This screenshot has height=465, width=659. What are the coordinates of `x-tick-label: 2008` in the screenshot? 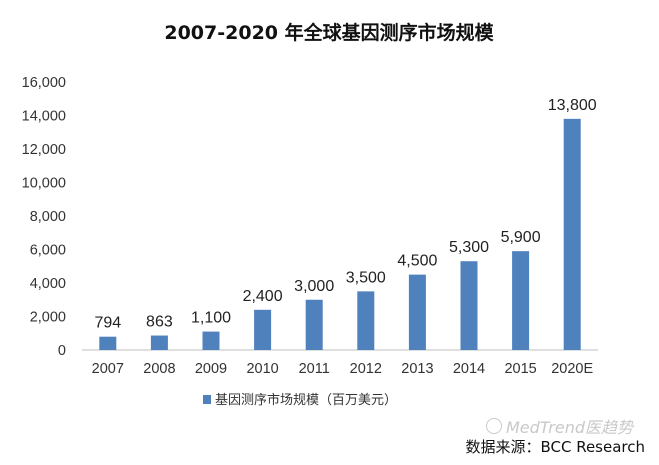 It's located at (159, 369).